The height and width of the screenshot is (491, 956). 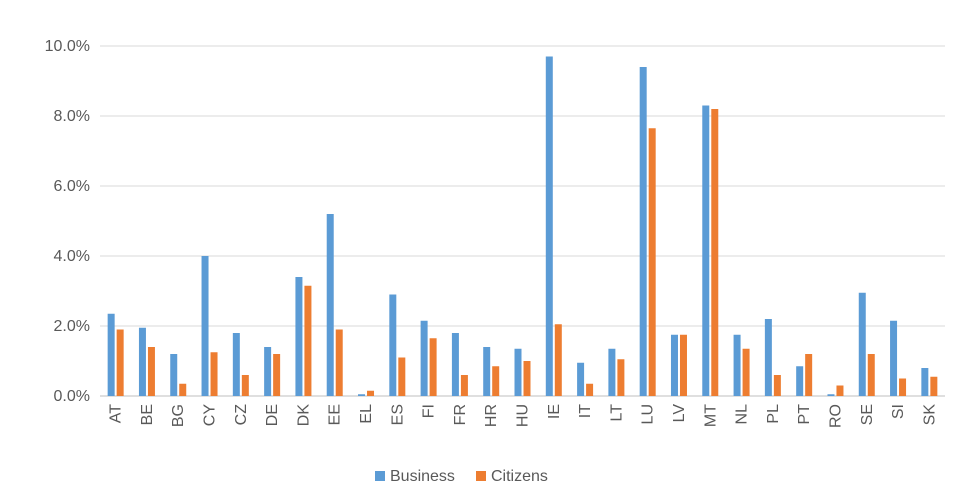 What do you see at coordinates (402, 376) in the screenshot?
I see `bar-citizens-es` at bounding box center [402, 376].